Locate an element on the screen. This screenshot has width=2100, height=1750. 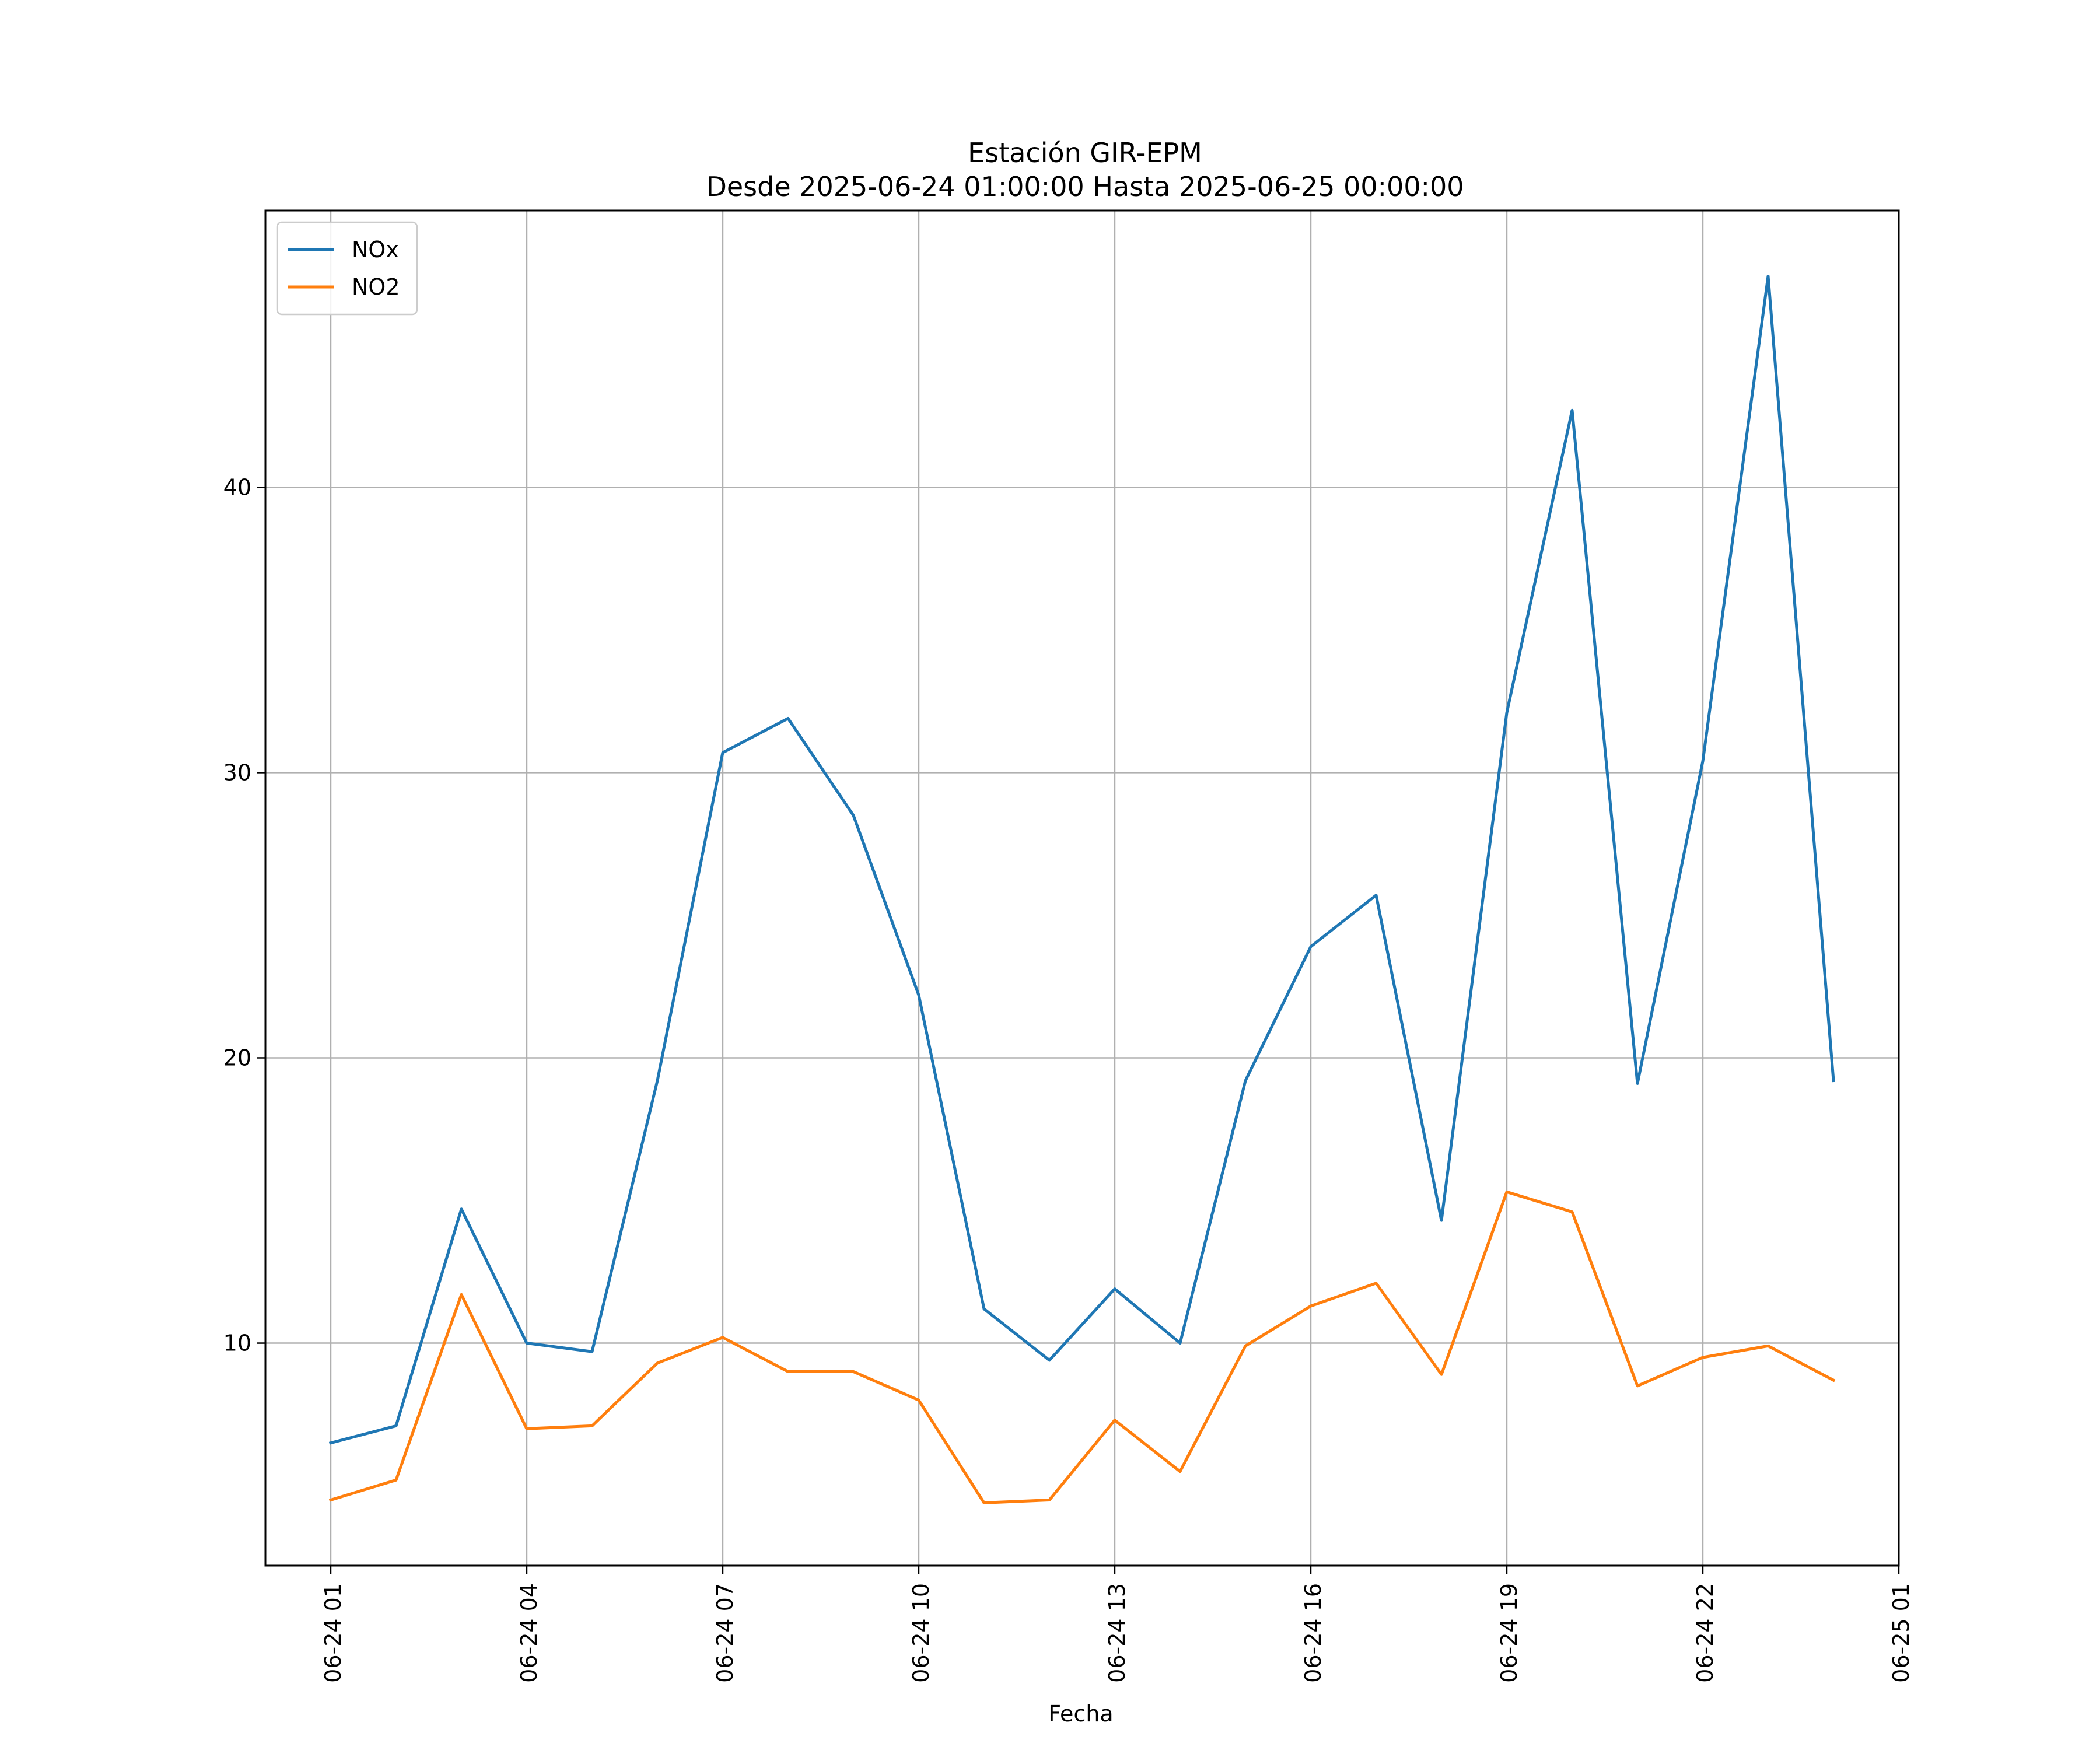
x-tick-label: 06-24 19 is located at coordinates (1509, 1633).